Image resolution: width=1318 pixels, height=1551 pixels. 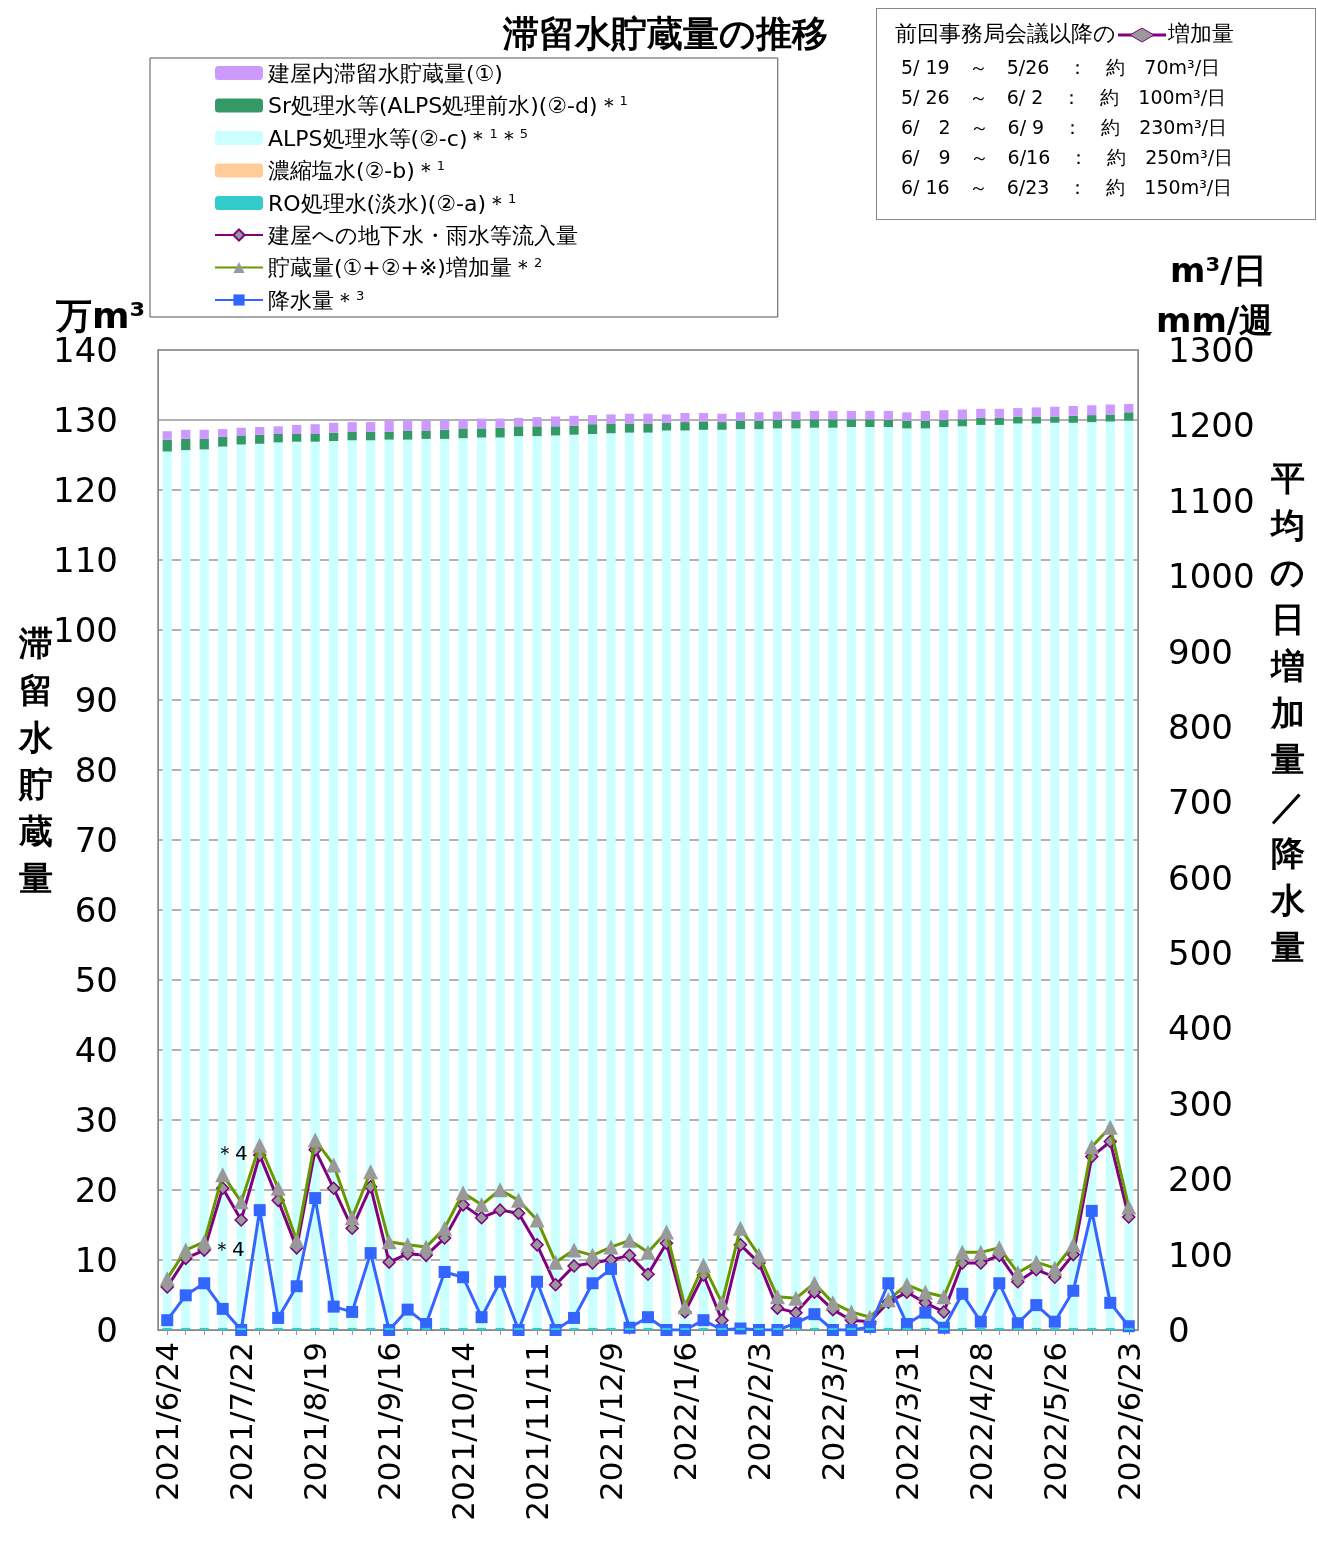 What do you see at coordinates (389, 1421) in the screenshot?
I see `x-tick-label: 2021/9/16` at bounding box center [389, 1421].